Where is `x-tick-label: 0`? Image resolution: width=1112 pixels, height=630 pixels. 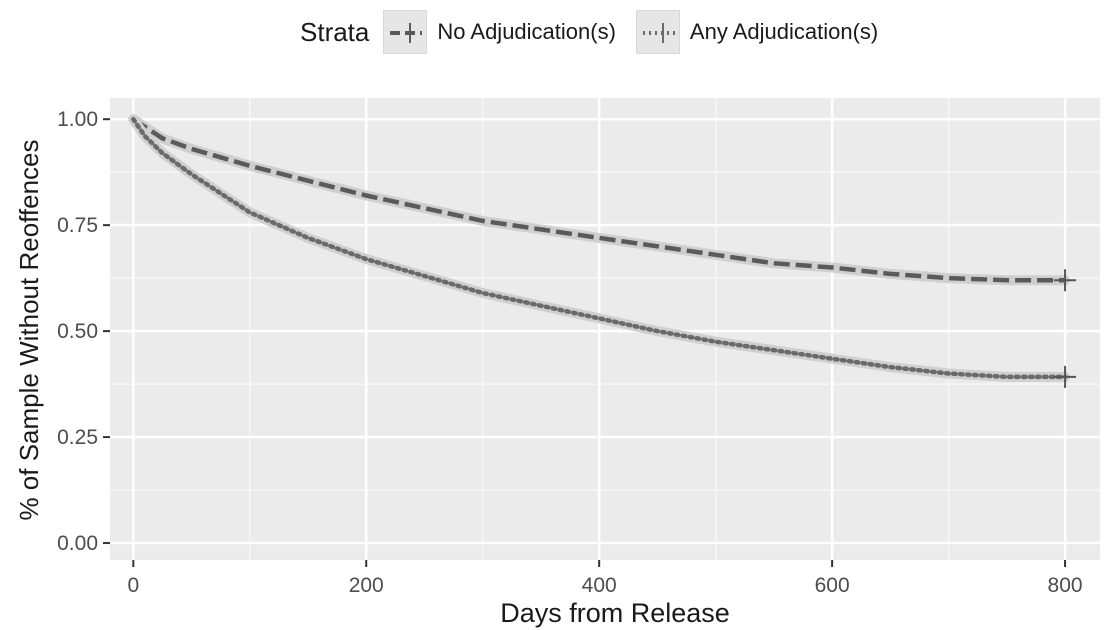 x-tick-label: 0 is located at coordinates (133, 585).